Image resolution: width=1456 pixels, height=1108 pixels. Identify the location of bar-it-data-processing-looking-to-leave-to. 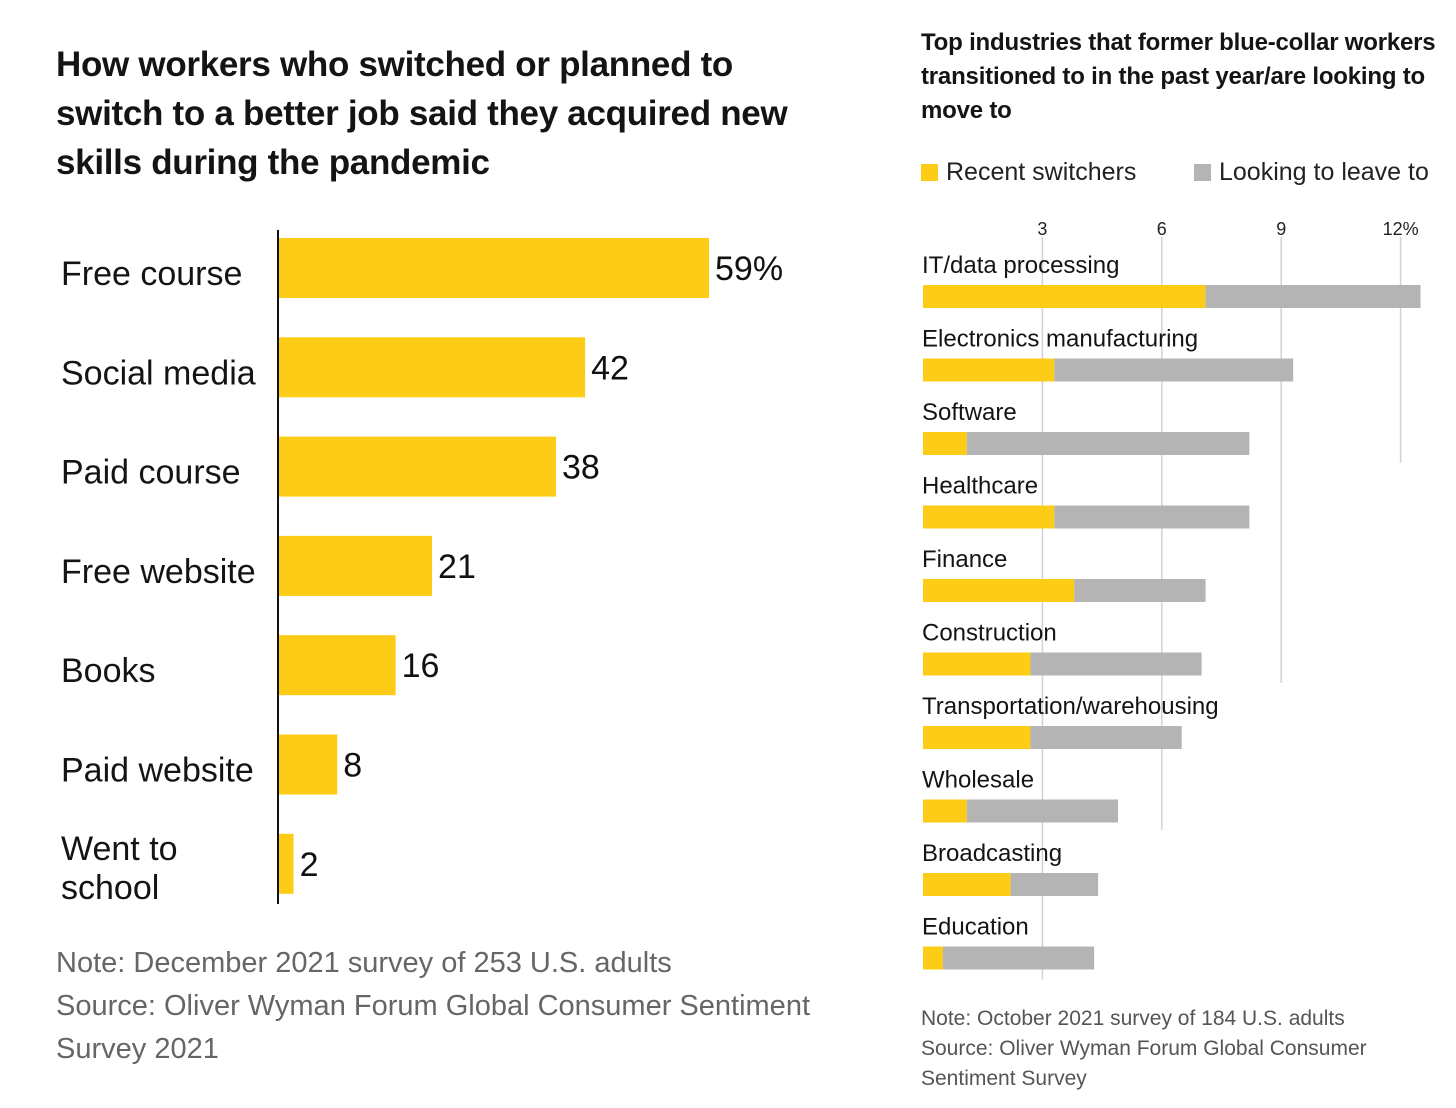
(1313, 296).